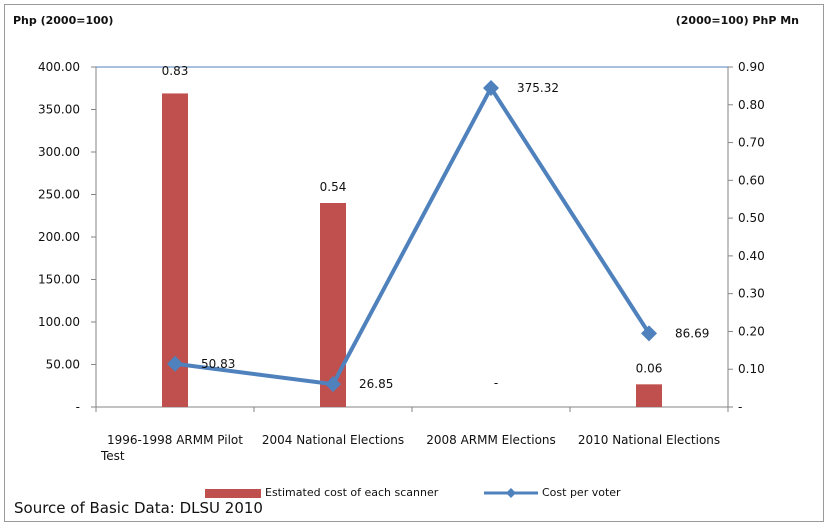 This screenshot has height=527, width=830. Describe the element at coordinates (175, 440) in the screenshot. I see `x-axis-category-label-line: 1996-1998 ARMM Pilot` at that location.